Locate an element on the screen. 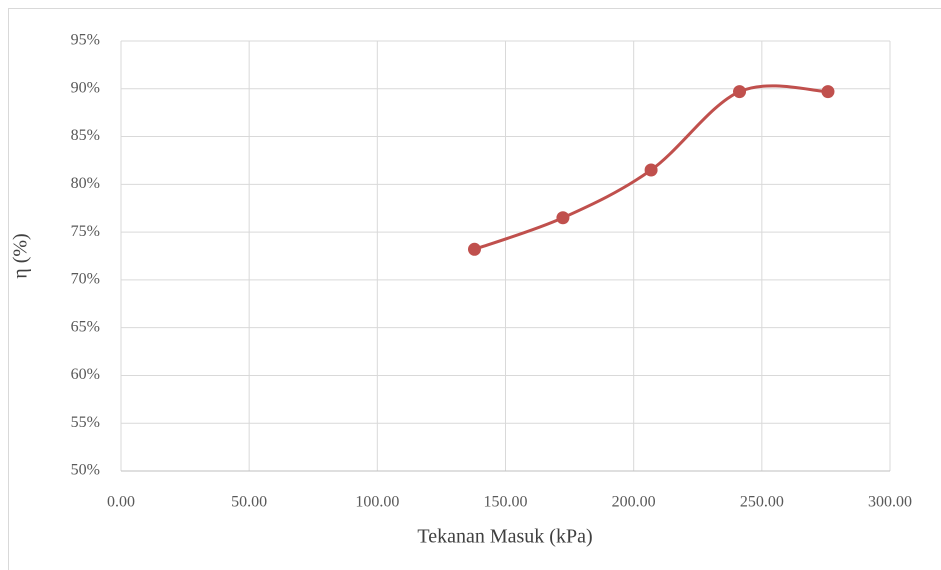  x-tick-label: 150.00 is located at coordinates (506, 502).